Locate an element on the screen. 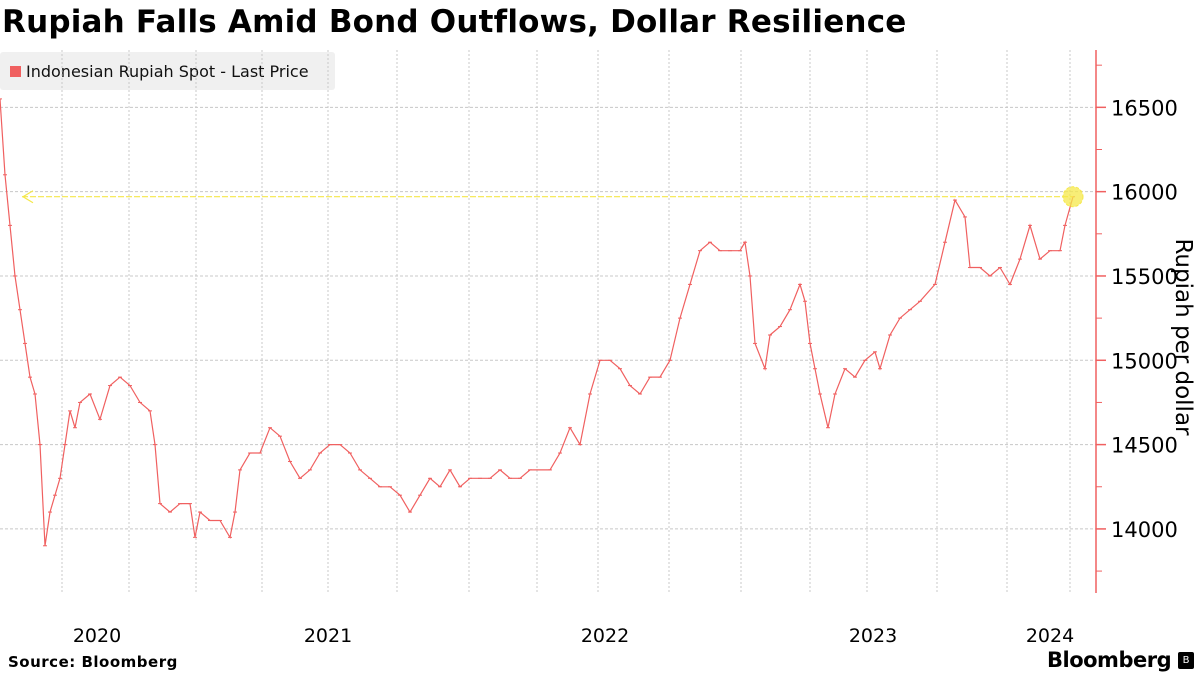 The width and height of the screenshot is (1200, 675). legend: Indonesian Rupiah Spot - Last Price is located at coordinates (167, 71).